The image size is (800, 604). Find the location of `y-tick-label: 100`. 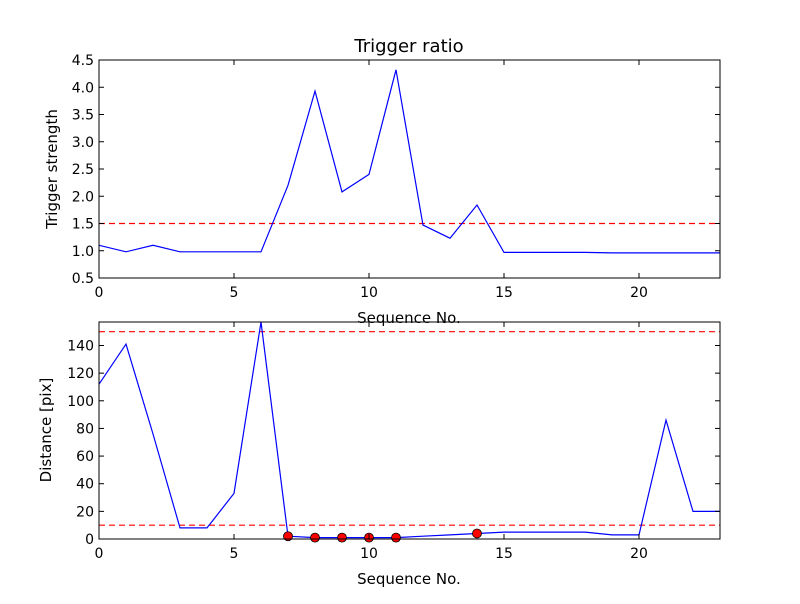

y-tick-label: 100 is located at coordinates (80, 402).